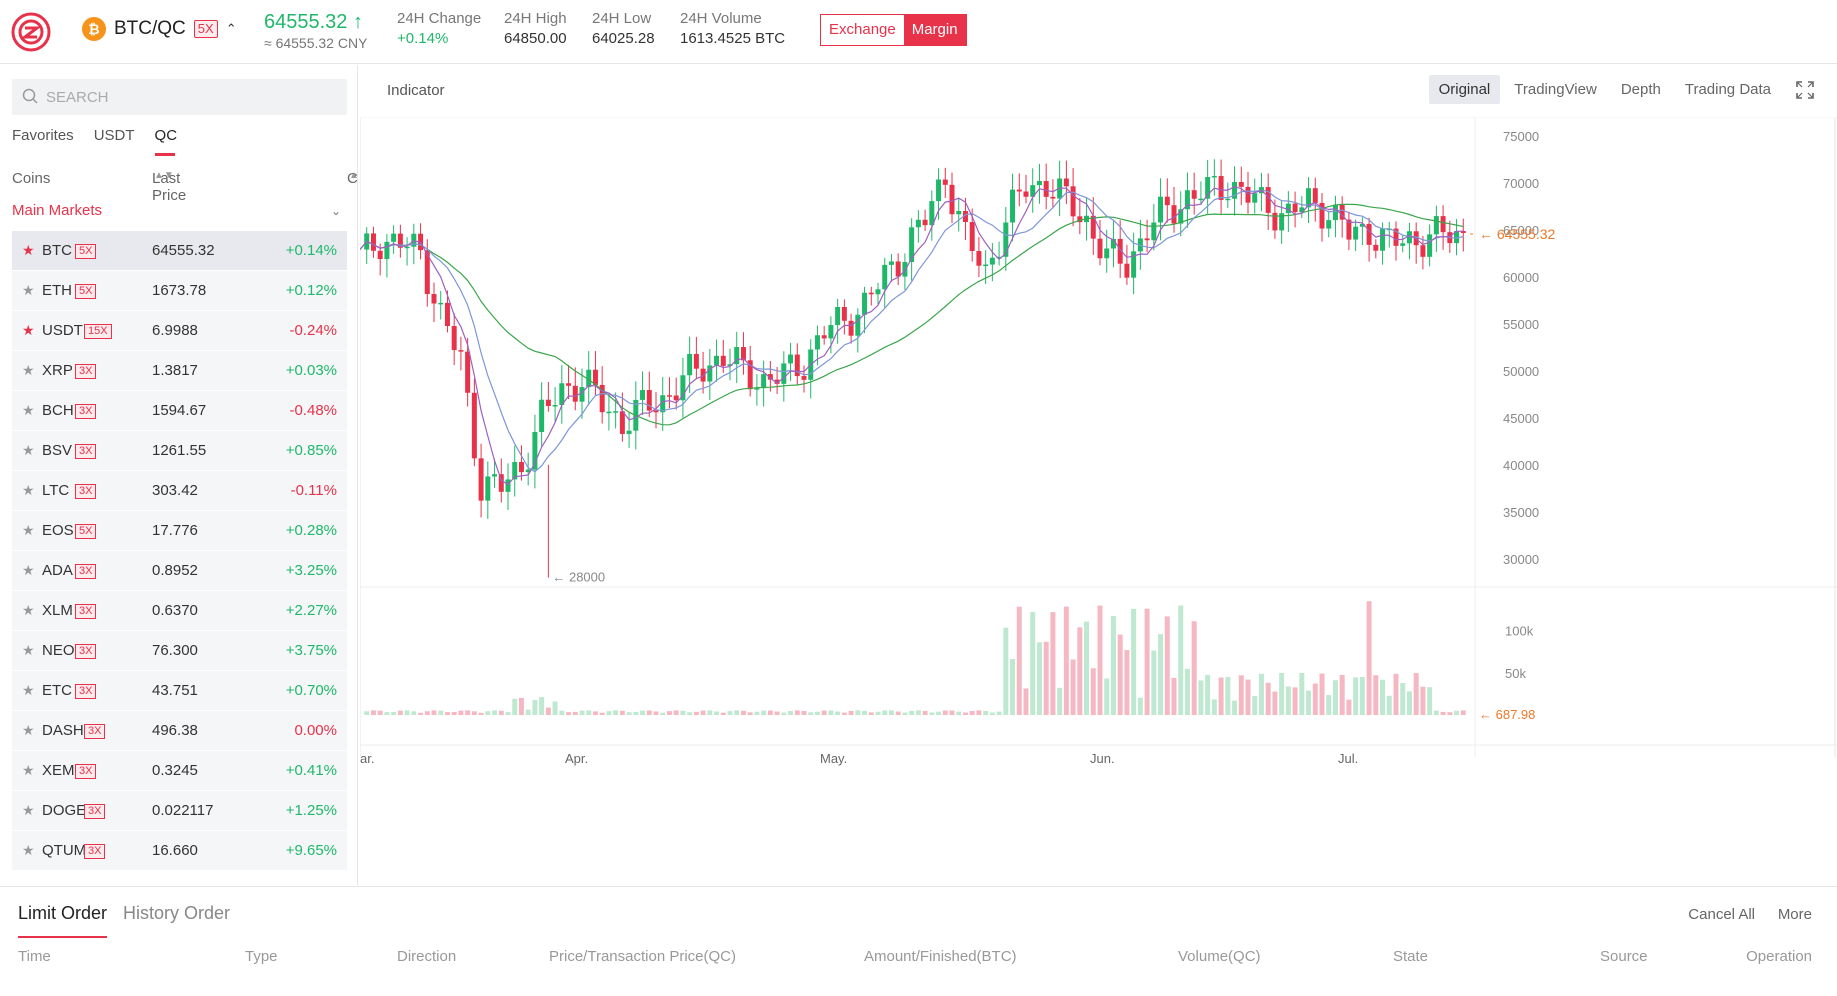 The image size is (1837, 996). Describe the element at coordinates (1805, 90) in the screenshot. I see `fullscreen-icon` at that location.